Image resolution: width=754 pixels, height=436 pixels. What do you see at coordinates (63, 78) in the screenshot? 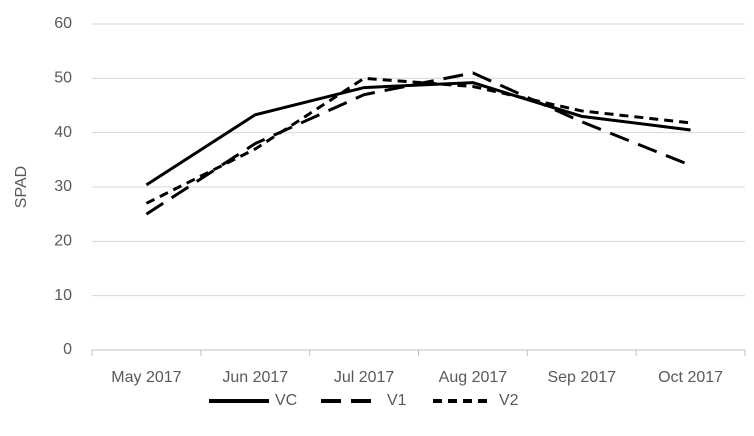
I see `y-tick-label: 50` at bounding box center [63, 78].